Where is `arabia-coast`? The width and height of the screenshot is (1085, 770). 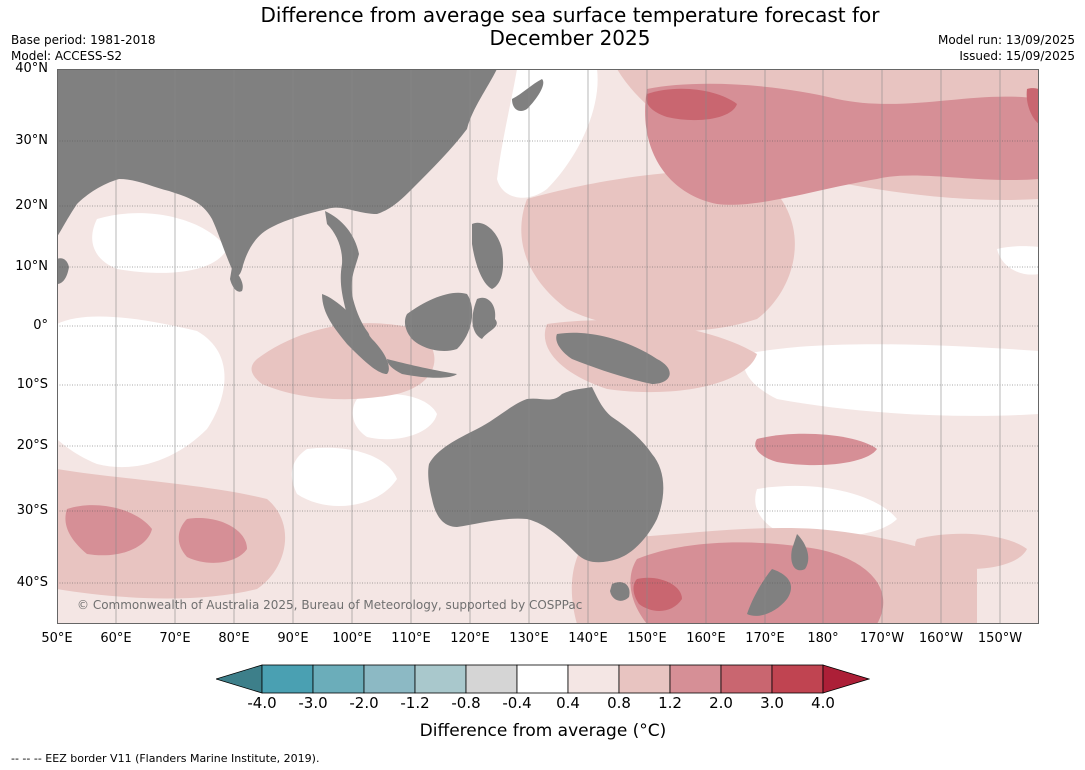
arabia-coast is located at coordinates (63, 271).